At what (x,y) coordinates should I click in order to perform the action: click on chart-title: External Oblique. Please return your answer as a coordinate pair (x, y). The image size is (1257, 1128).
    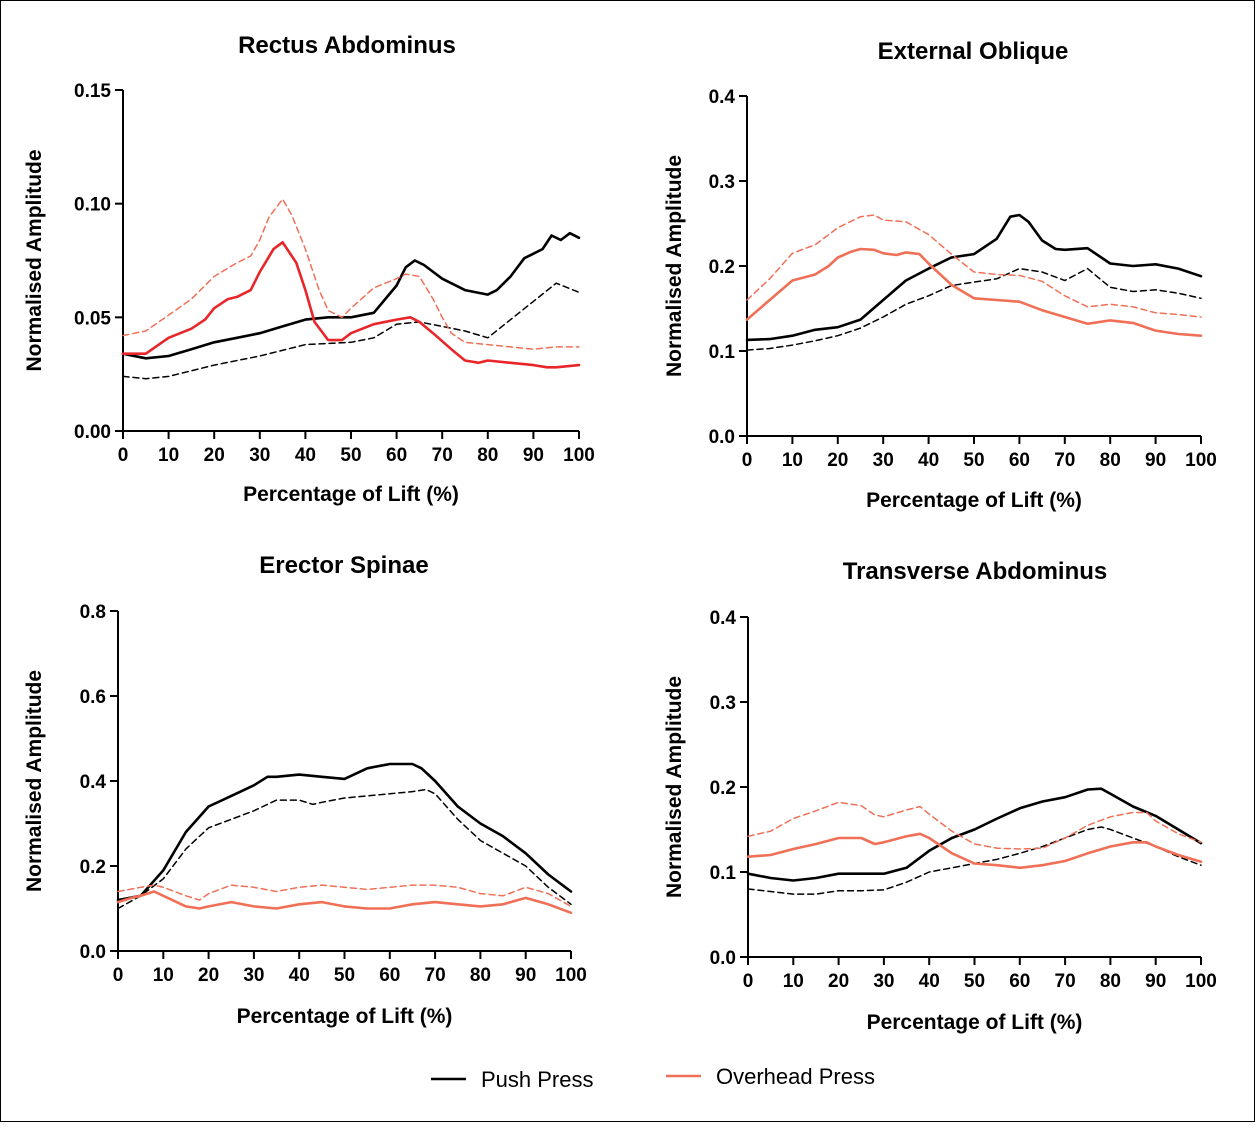
    Looking at the image, I should click on (973, 51).